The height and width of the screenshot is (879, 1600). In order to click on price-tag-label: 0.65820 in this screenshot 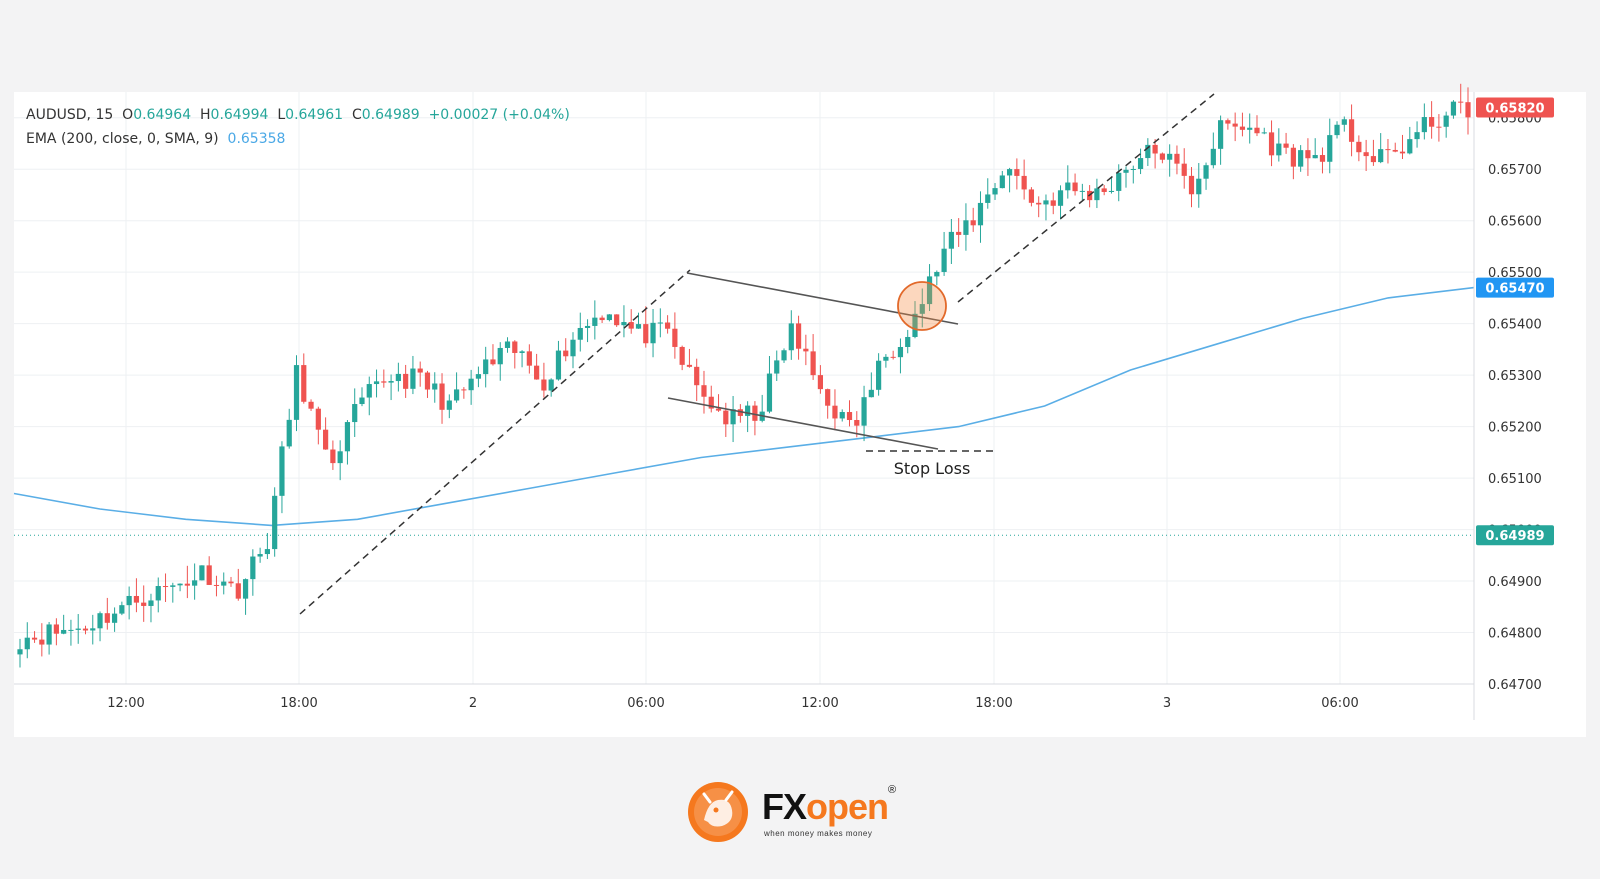, I will do `click(1514, 108)`.